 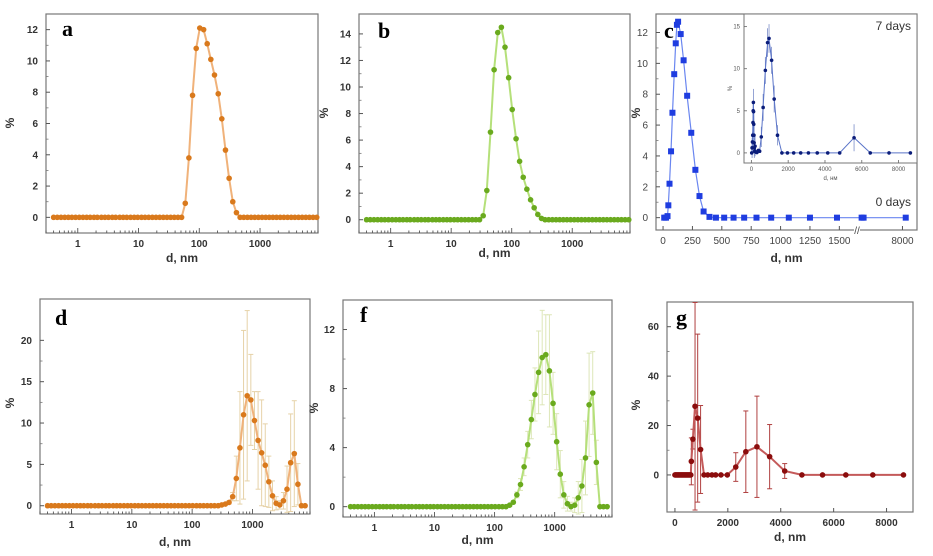 What do you see at coordinates (830, 179) in the screenshot?
I see `inset-x-axis-label: d, нм` at bounding box center [830, 179].